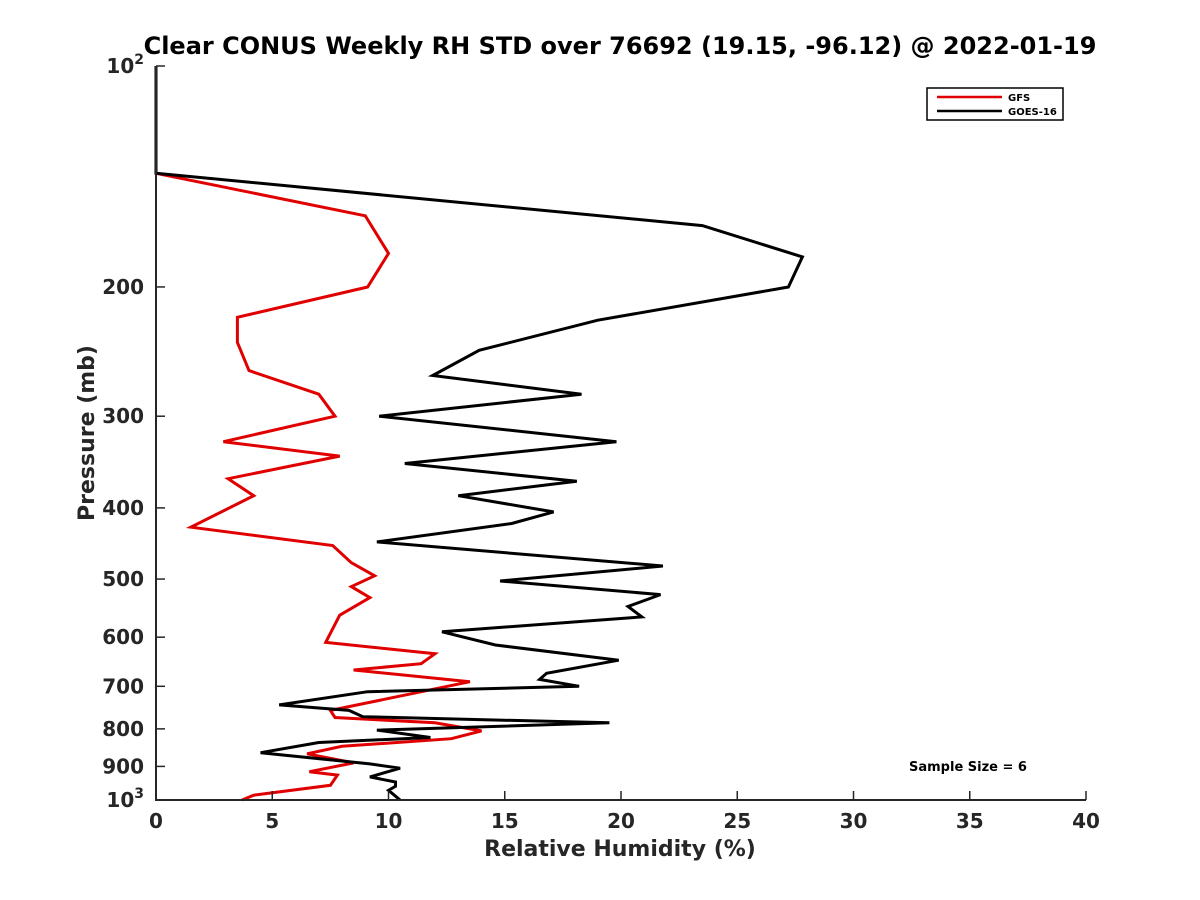 This screenshot has height=900, width=1200. I want to click on y-tick-label: 700, so click(123, 686).